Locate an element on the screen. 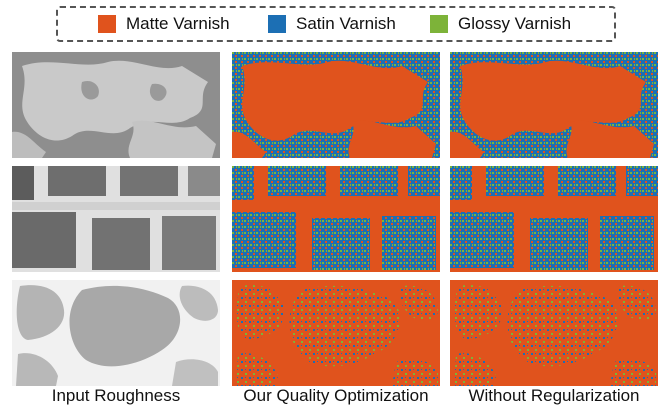 The image size is (670, 412). caption-input-roughness: Input Roughness is located at coordinates (116, 396).